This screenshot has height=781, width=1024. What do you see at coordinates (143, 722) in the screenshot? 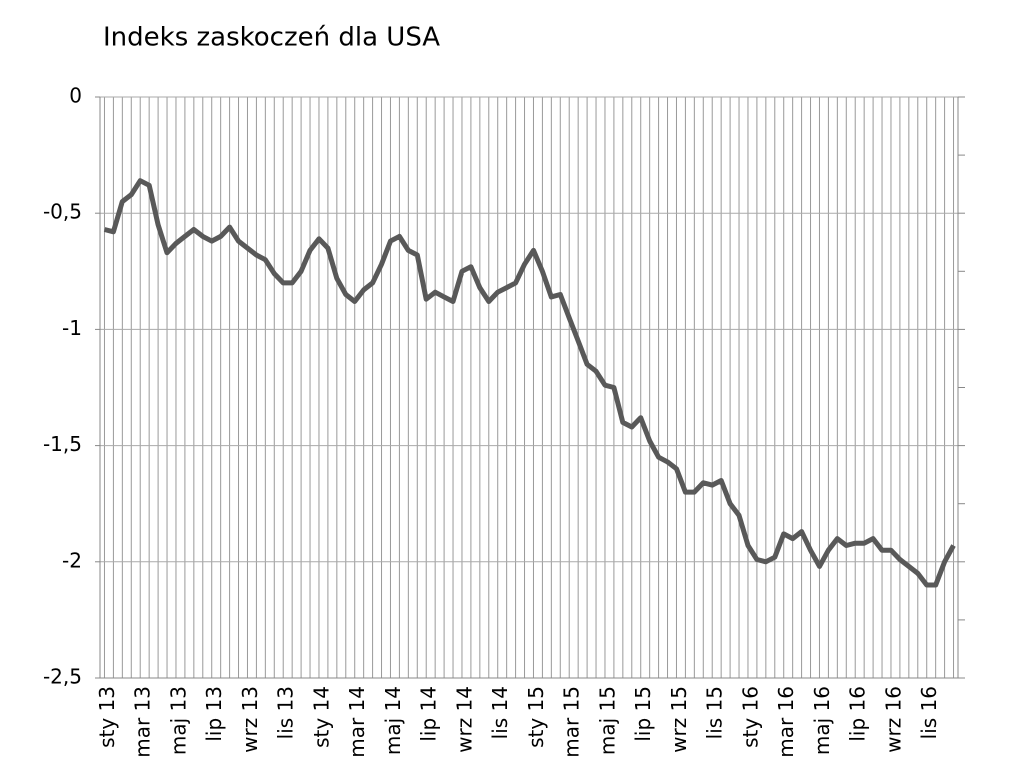
I see `x-tick-label: mar 13` at bounding box center [143, 722].